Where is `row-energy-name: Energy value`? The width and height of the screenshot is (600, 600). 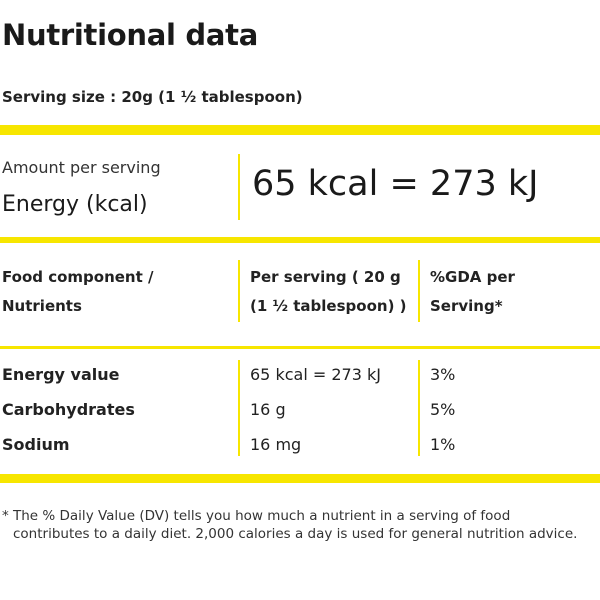
row-energy-name: Energy value is located at coordinates (61, 374).